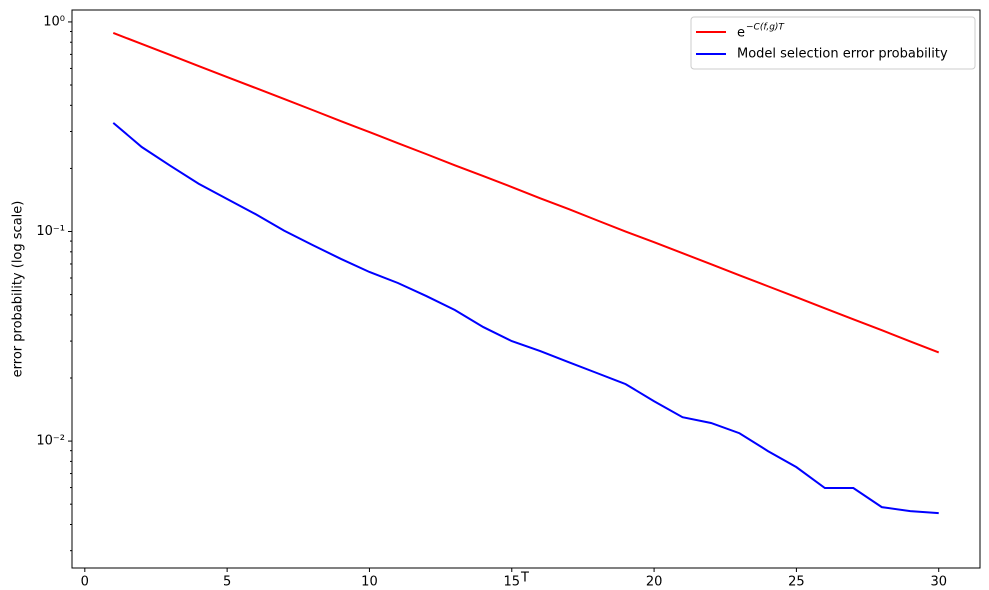  I want to click on y-tick-label: 10⁻², so click(50, 441).